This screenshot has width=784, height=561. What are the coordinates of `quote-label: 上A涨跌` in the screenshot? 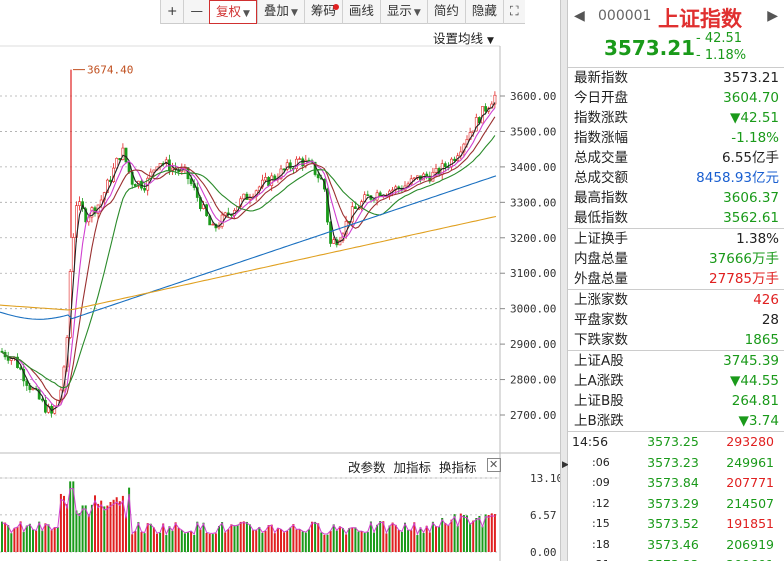 It's located at (599, 381).